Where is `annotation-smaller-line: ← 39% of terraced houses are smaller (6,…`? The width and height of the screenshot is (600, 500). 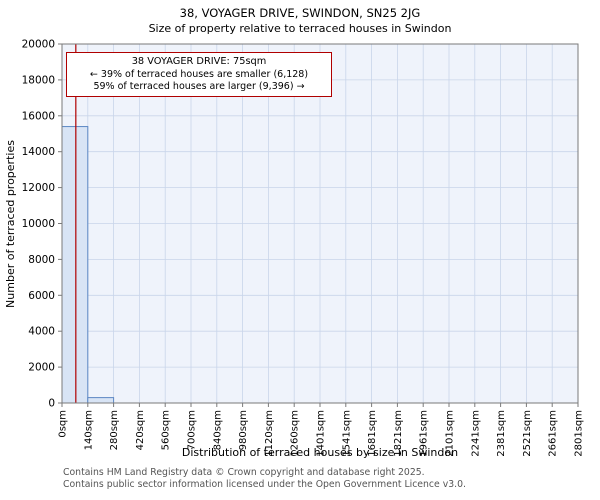 annotation-smaller-line: ← 39% of terraced houses are smaller (6,… is located at coordinates (199, 74).